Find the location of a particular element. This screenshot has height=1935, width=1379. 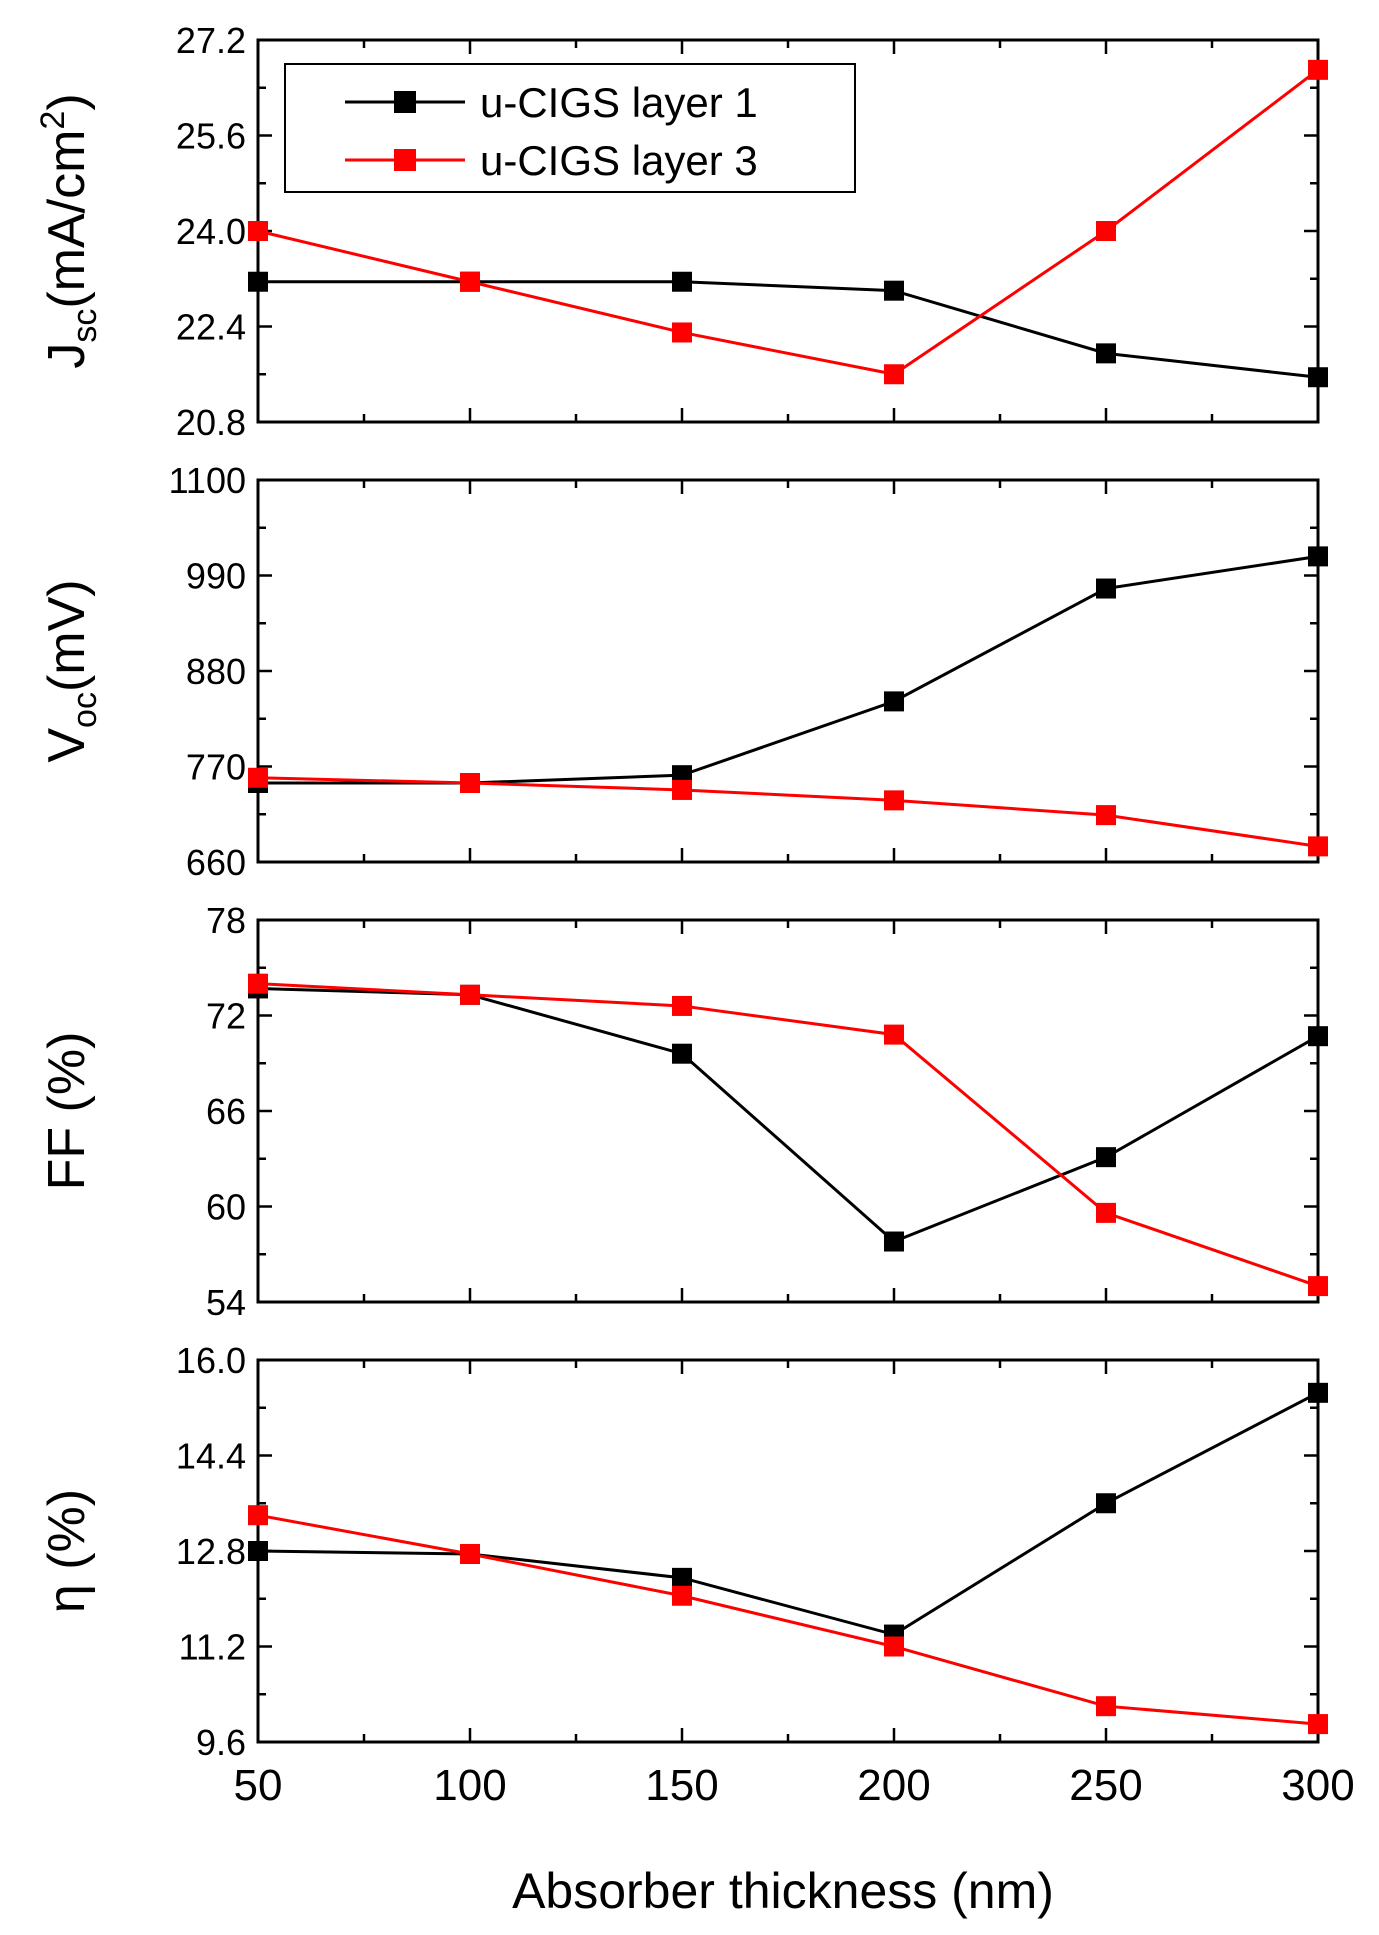

x-tick-label: 250 is located at coordinates (1105, 1785).